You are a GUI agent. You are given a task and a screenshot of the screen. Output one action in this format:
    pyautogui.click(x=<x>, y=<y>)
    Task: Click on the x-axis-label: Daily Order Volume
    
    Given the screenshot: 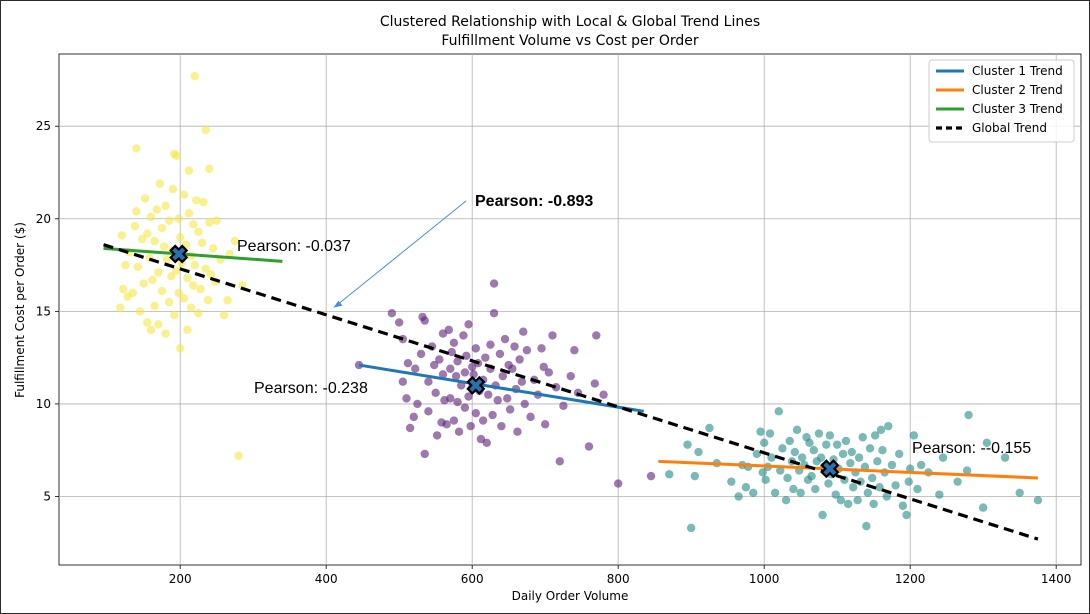 What is the action you would take?
    pyautogui.click(x=570, y=596)
    